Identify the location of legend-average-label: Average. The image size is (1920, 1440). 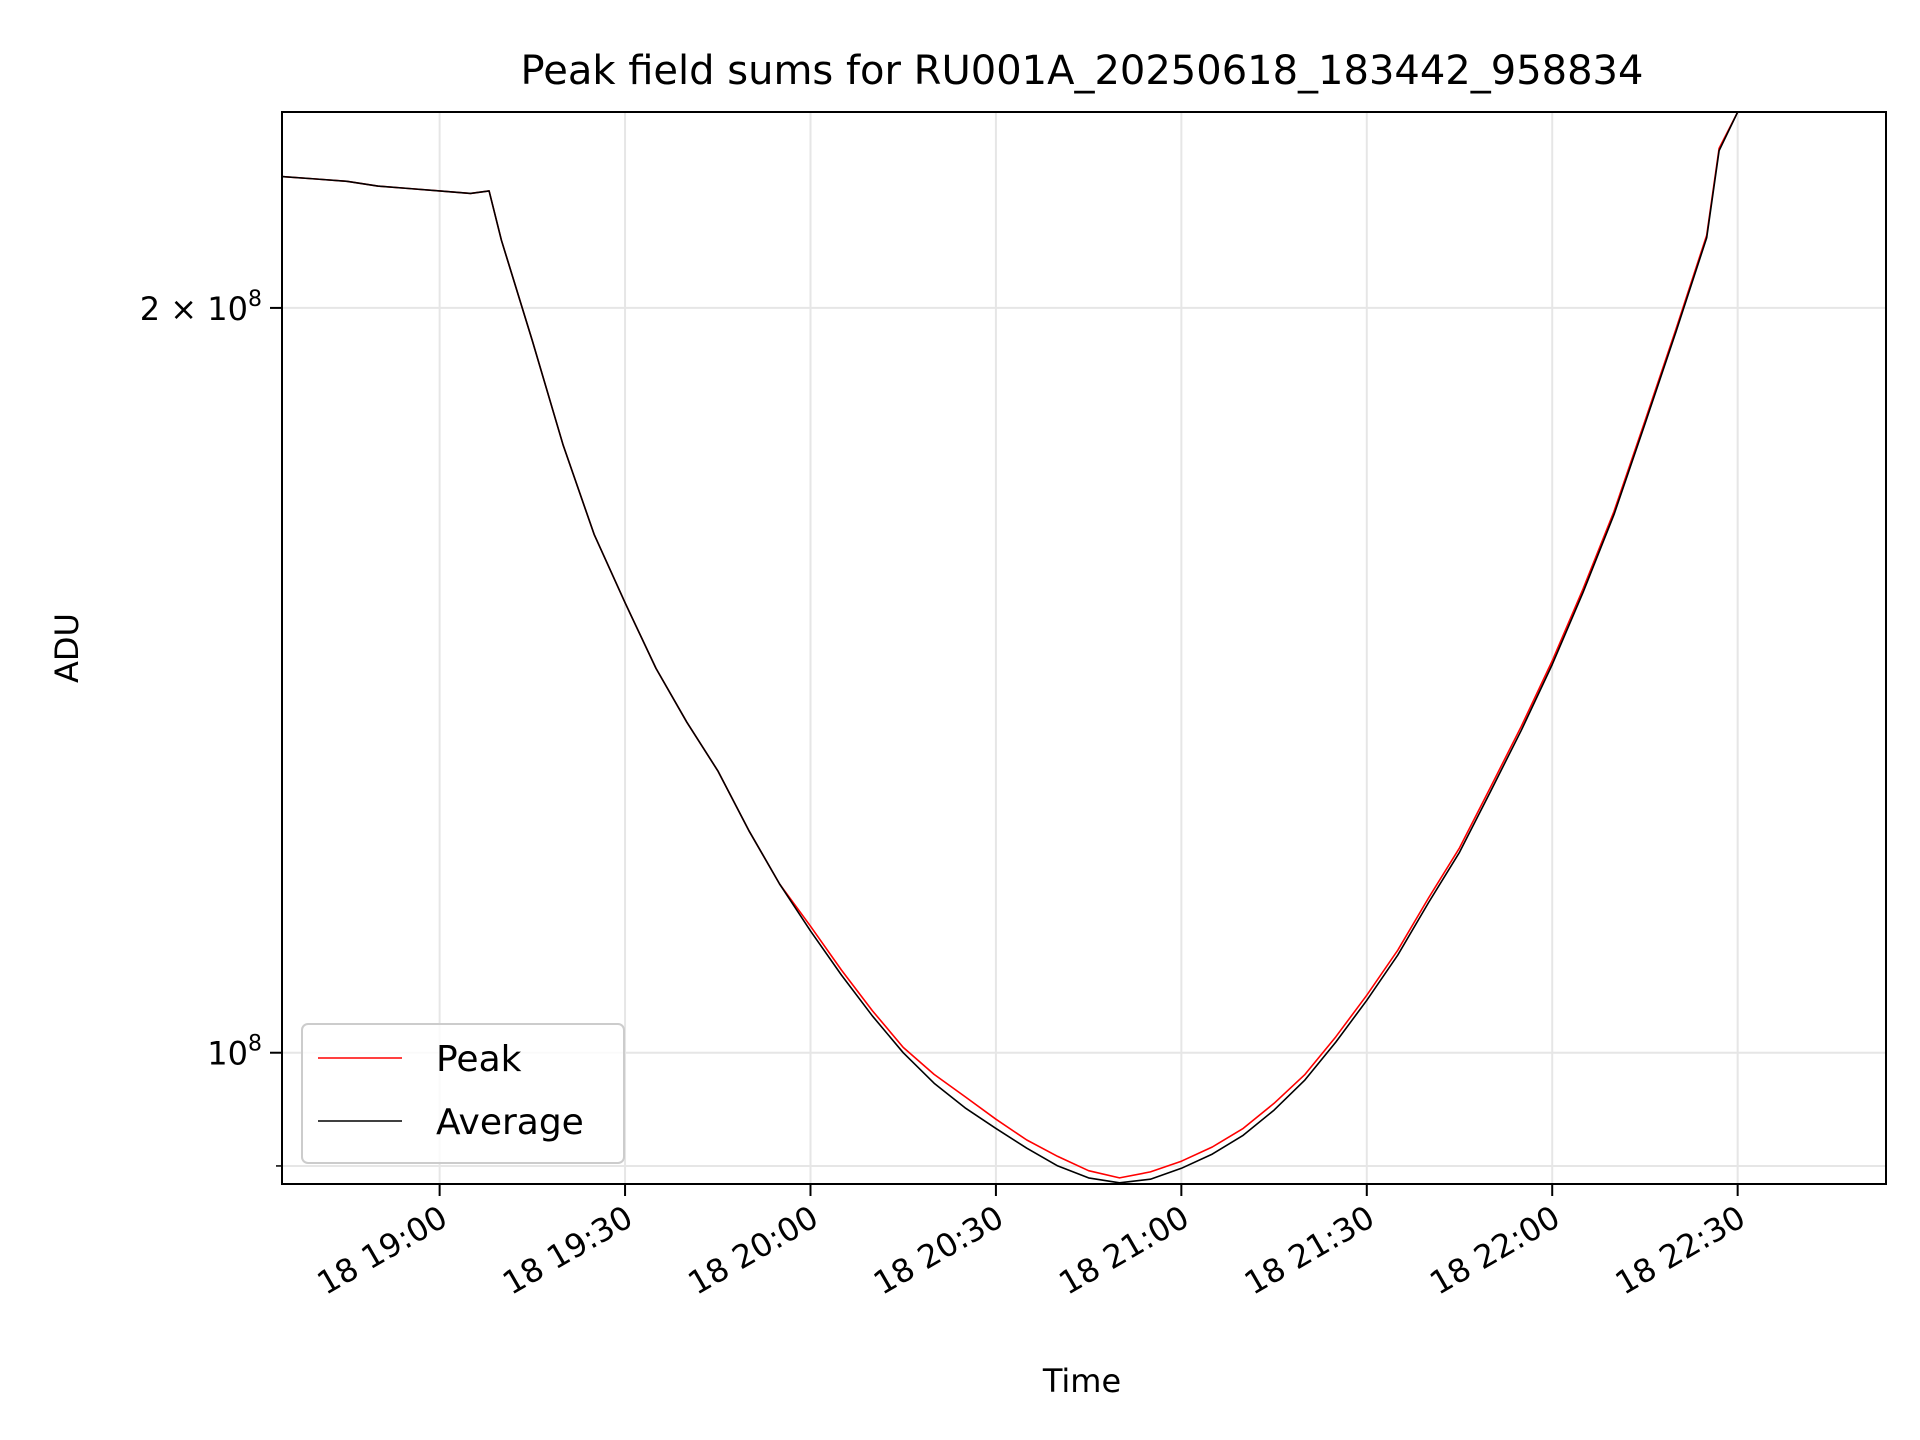
(510, 1122).